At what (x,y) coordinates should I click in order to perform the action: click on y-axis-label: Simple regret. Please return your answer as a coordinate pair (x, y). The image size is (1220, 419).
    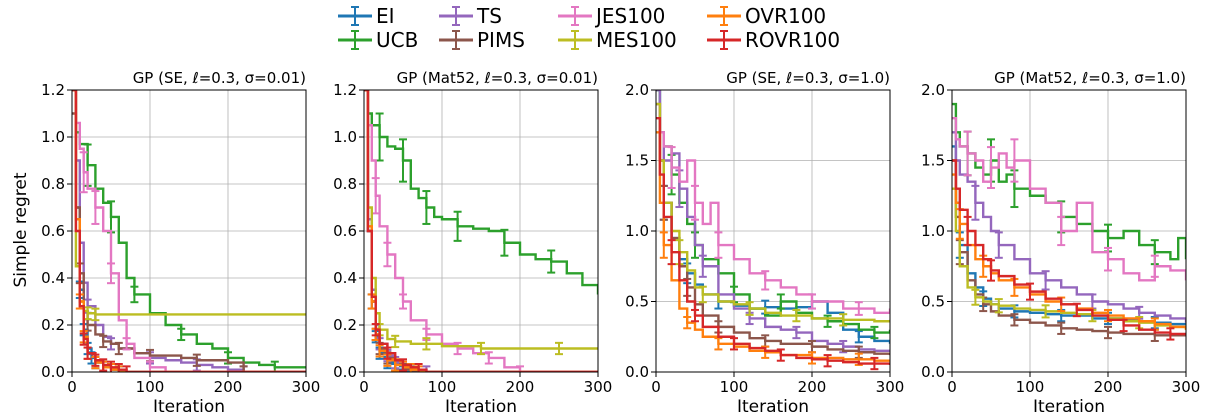
    Looking at the image, I should click on (21, 229).